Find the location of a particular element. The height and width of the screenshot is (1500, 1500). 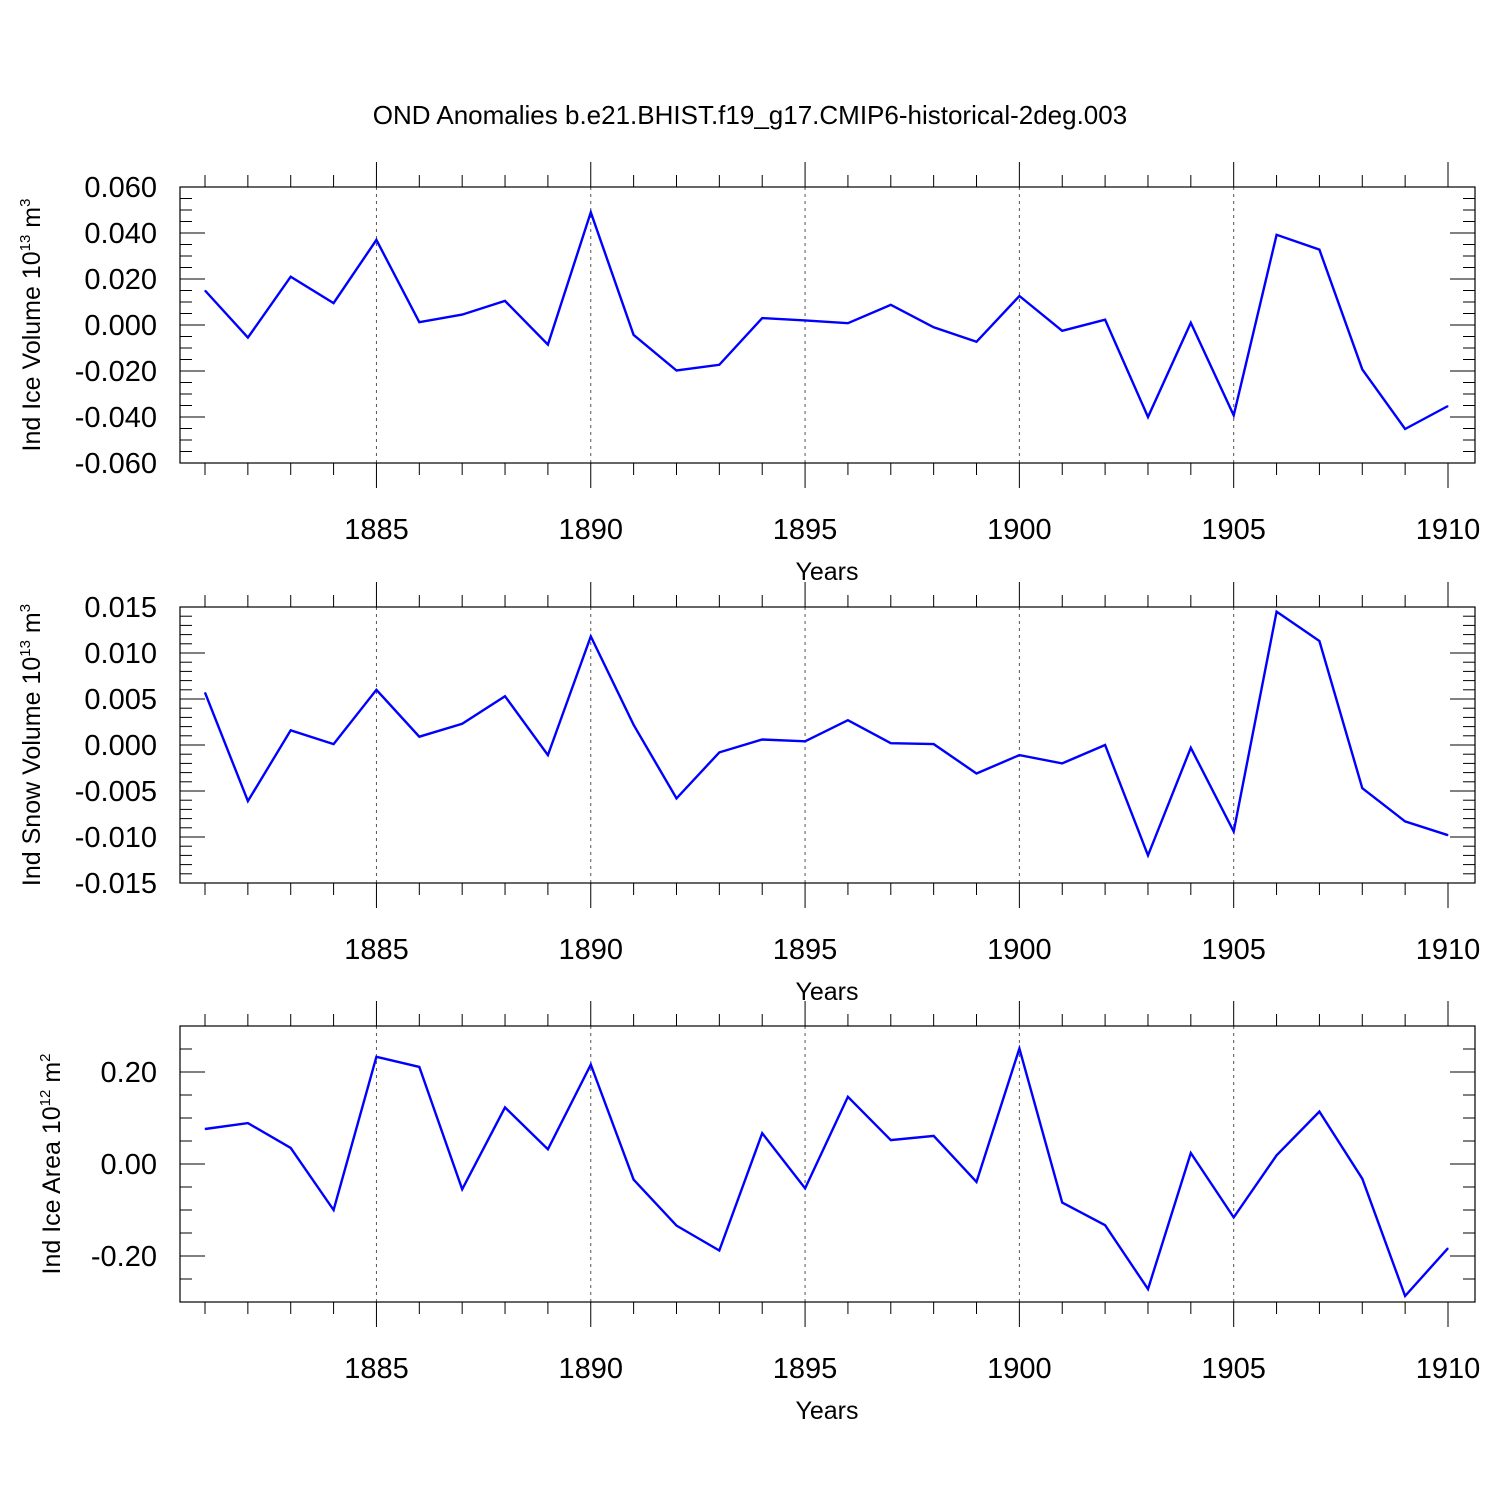

y-tick-label: -0.005 is located at coordinates (116, 792).